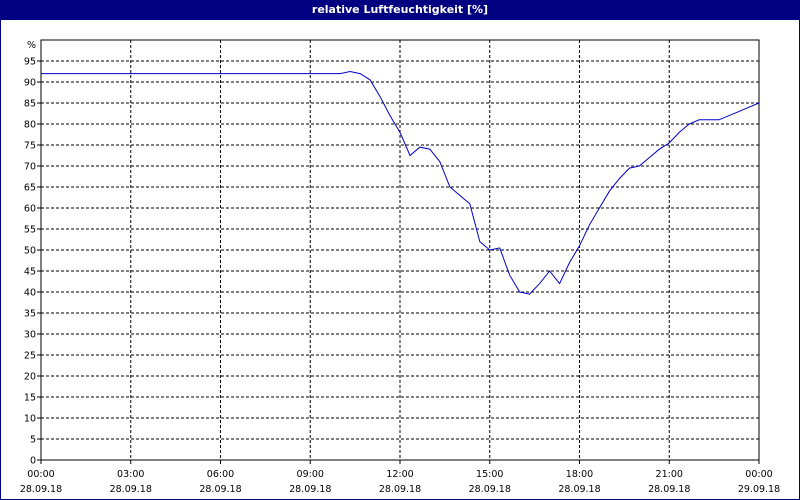  Describe the element at coordinates (30, 419) in the screenshot. I see `y-tick-label: 10` at that location.